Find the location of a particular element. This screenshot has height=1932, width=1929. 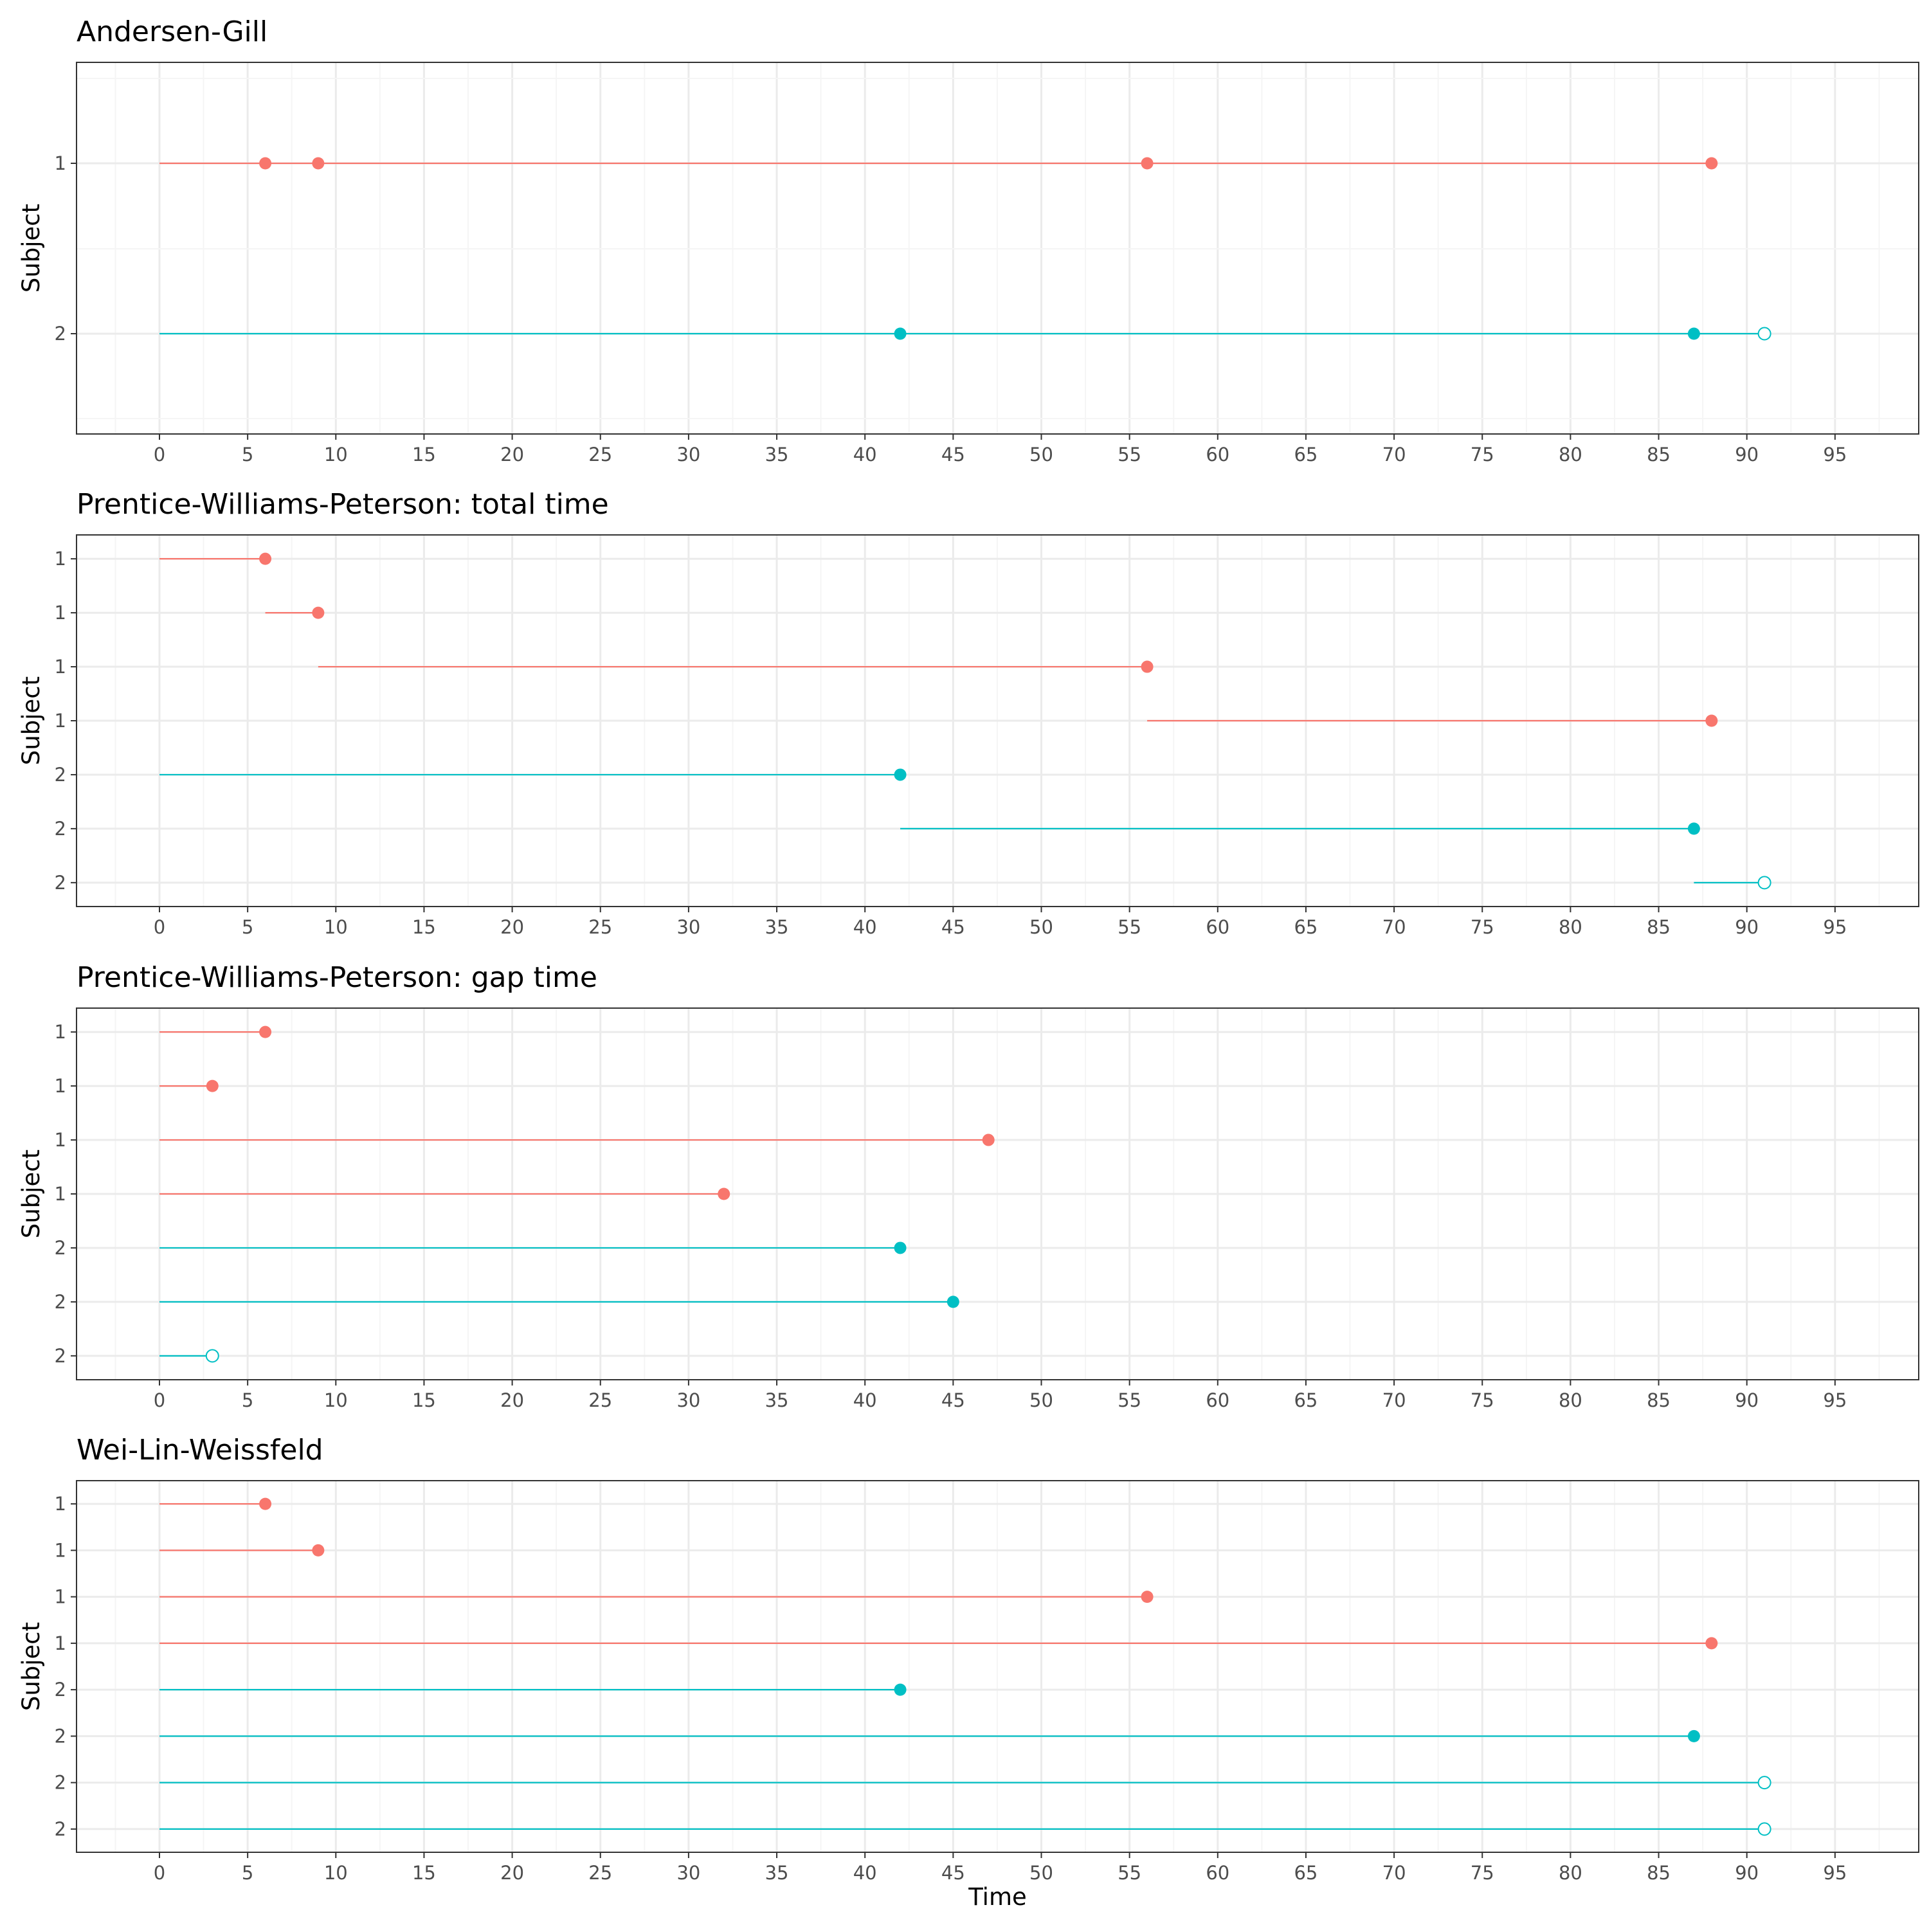

x-tick-label: 15 is located at coordinates (424, 1400).